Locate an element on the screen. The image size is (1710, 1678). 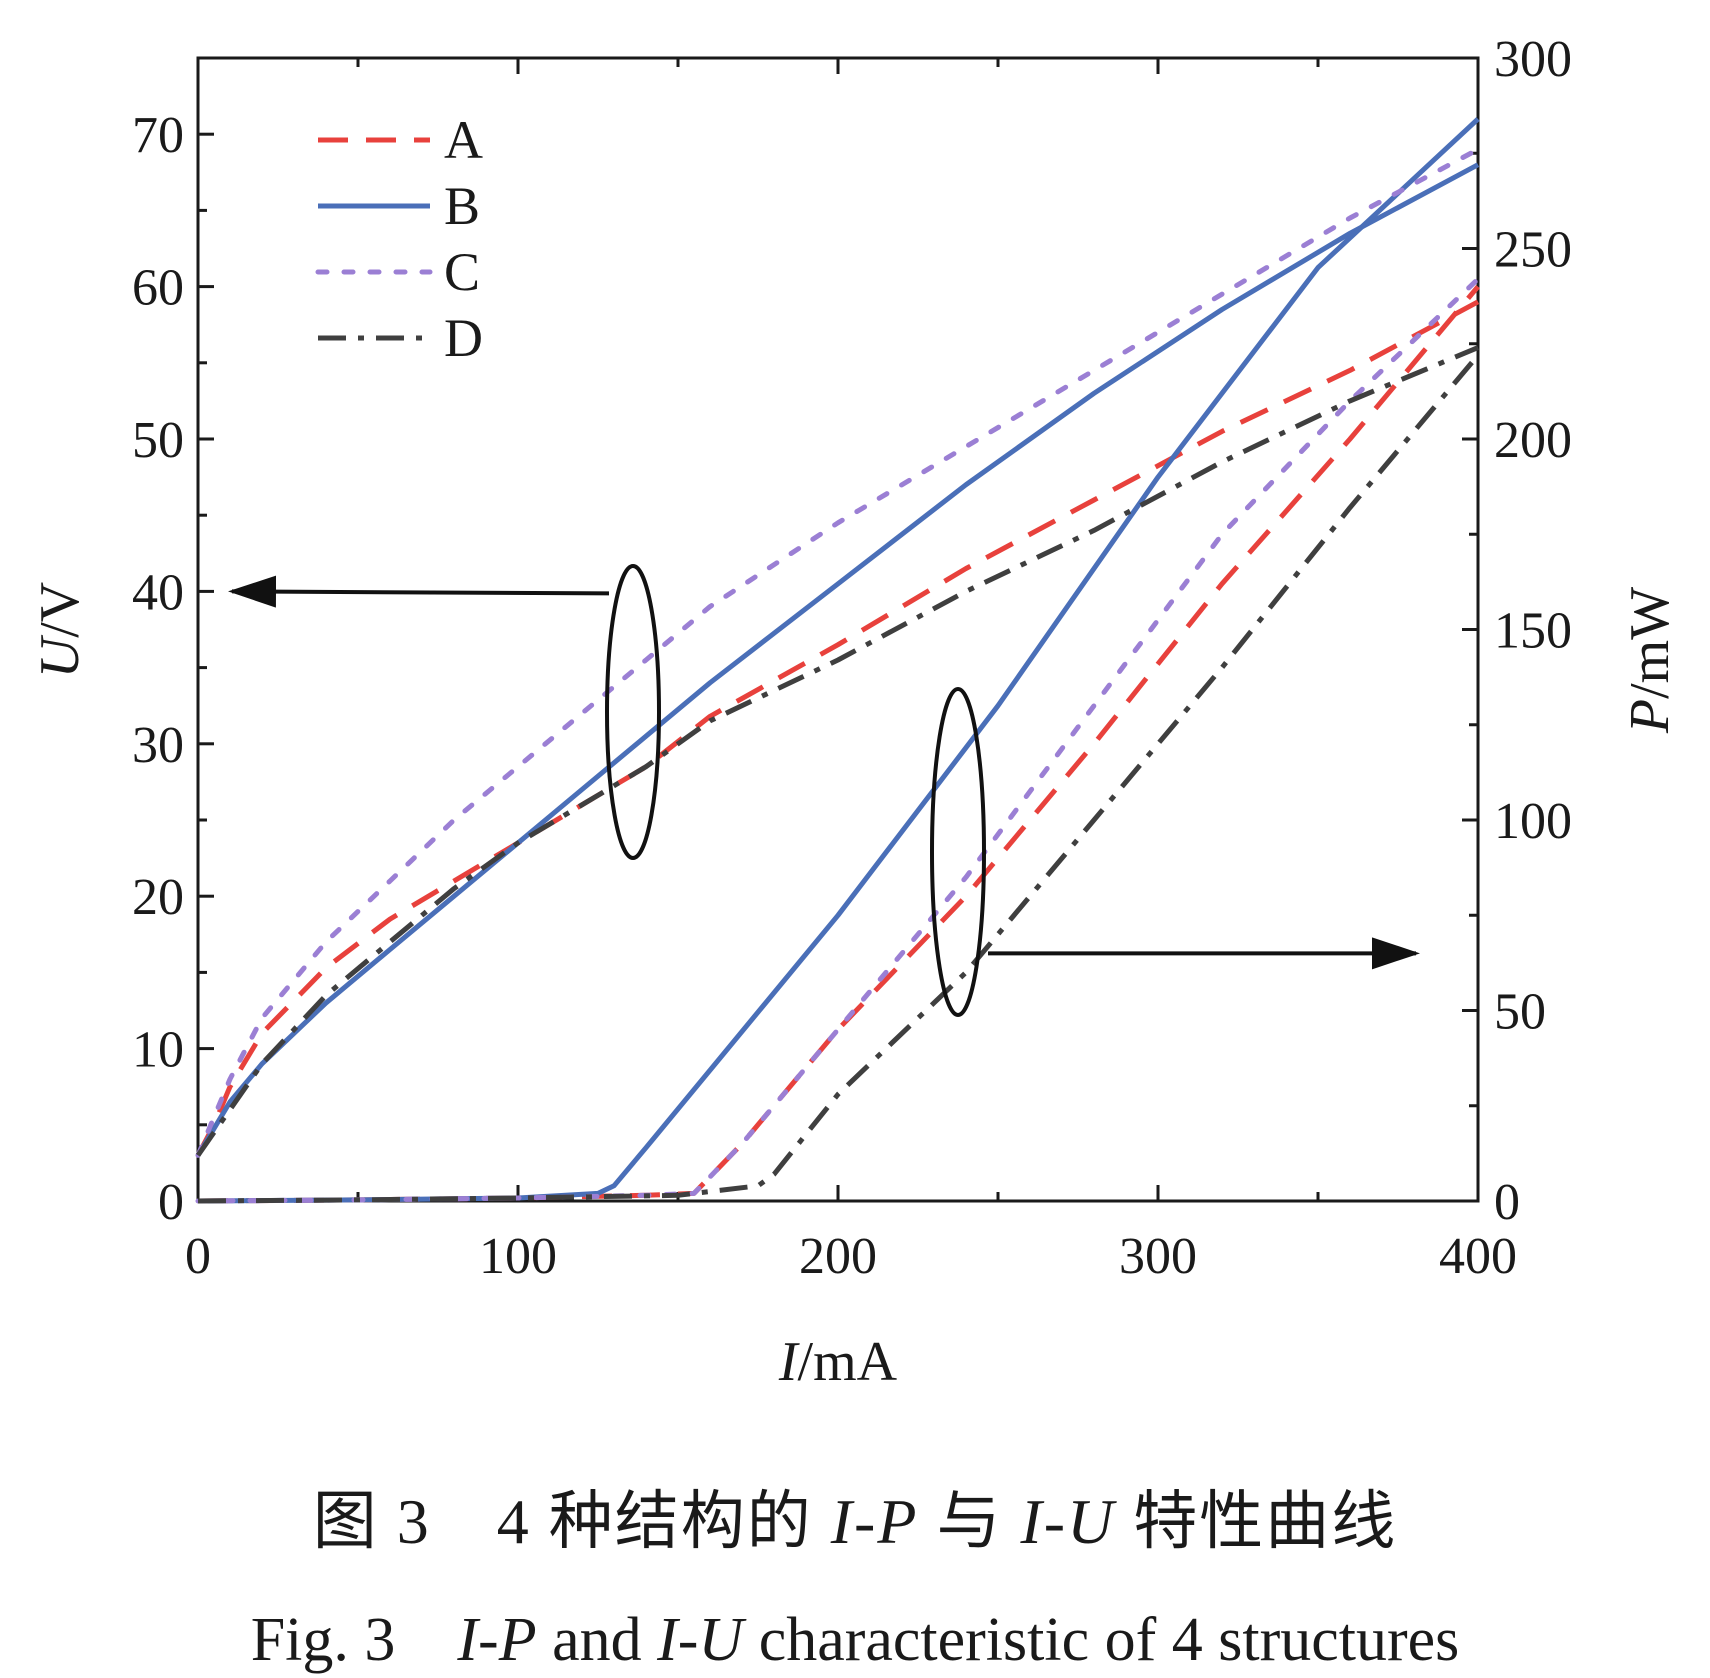
legend-label-D: D is located at coordinates (463, 338).